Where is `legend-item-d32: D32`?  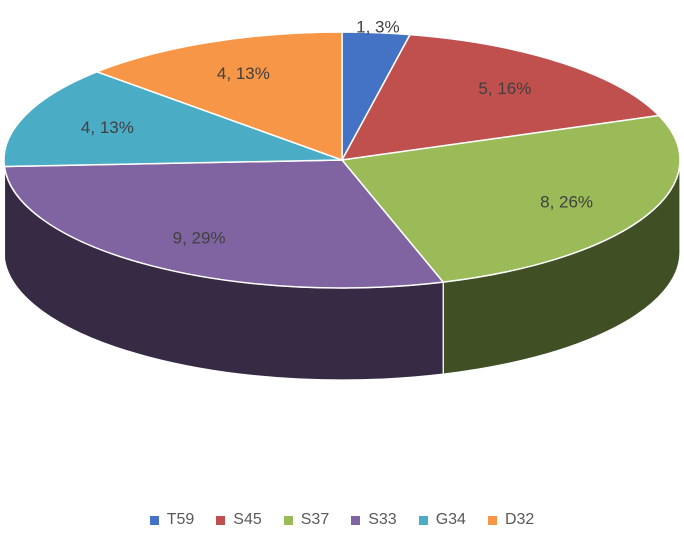
legend-item-d32: D32 is located at coordinates (511, 520).